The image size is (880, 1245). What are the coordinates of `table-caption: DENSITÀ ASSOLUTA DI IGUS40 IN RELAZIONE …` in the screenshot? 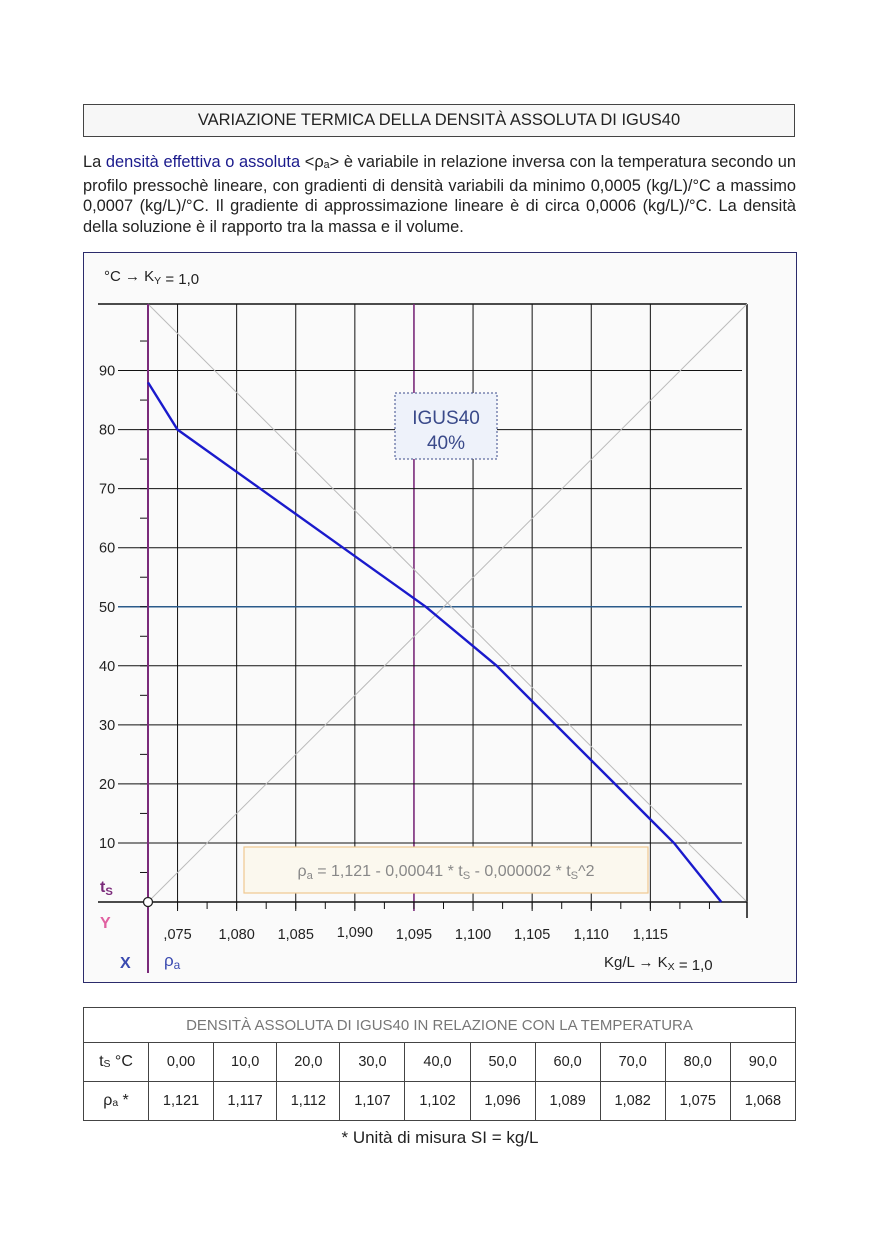 It's located at (439, 1025).